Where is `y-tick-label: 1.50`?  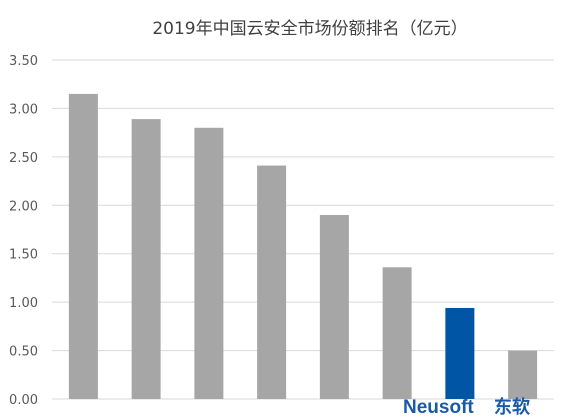 y-tick-label: 1.50 is located at coordinates (23, 255).